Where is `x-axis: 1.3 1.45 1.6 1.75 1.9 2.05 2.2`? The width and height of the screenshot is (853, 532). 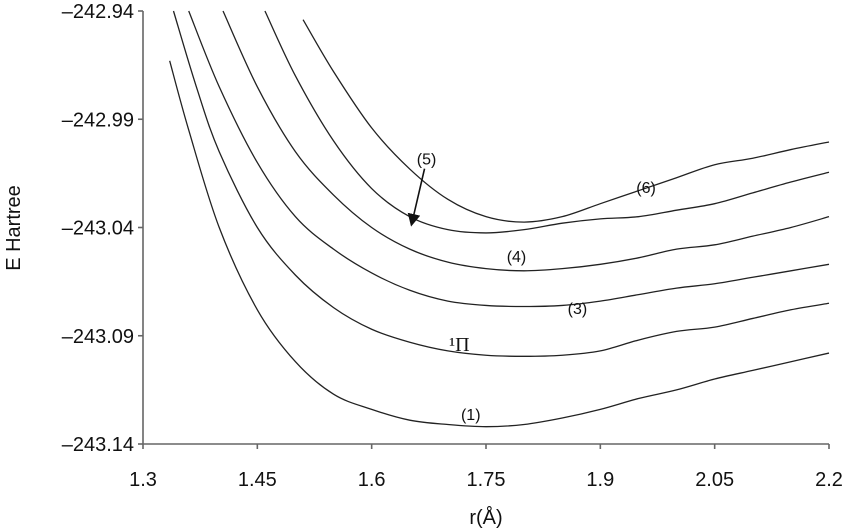 x-axis: 1.3 1.45 1.6 1.75 1.9 2.05 2.2 is located at coordinates (486, 467).